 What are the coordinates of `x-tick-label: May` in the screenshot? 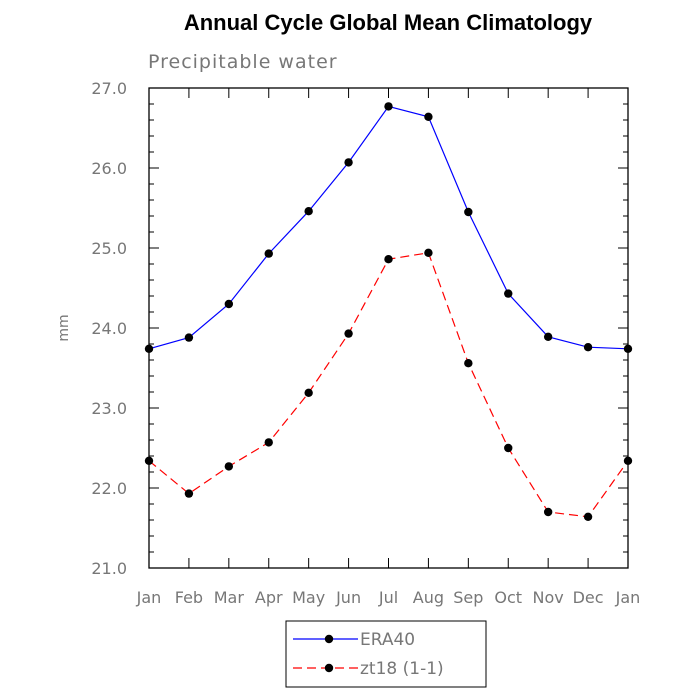 It's located at (308, 597).